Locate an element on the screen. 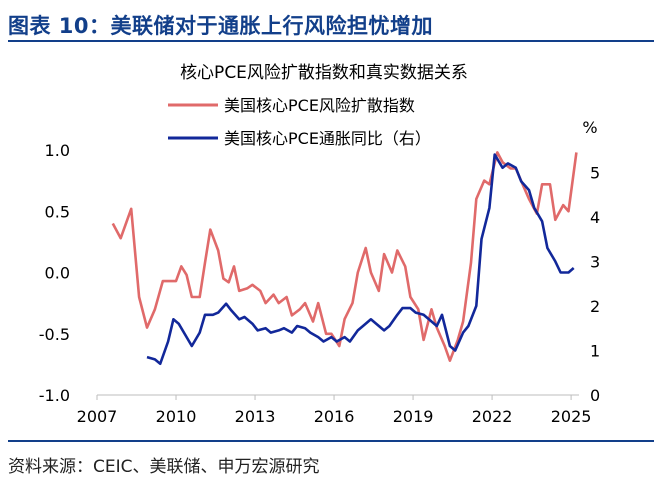 This screenshot has width=662, height=485. right-tick-label: 3 is located at coordinates (595, 261).